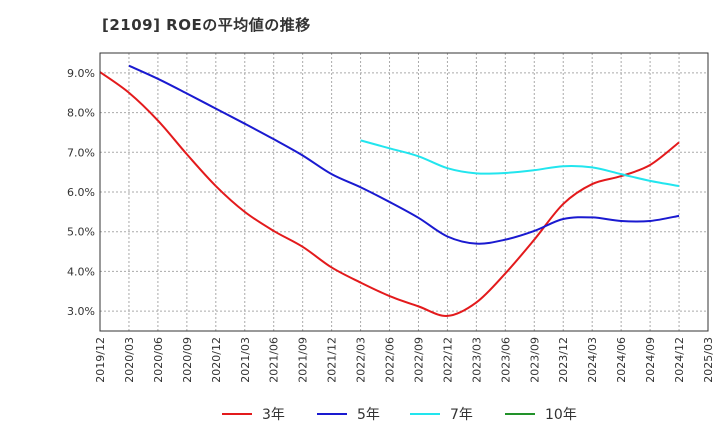 The width and height of the screenshot is (720, 440). What do you see at coordinates (592, 360) in the screenshot?
I see `x-tick-label: 2024/03` at bounding box center [592, 360].